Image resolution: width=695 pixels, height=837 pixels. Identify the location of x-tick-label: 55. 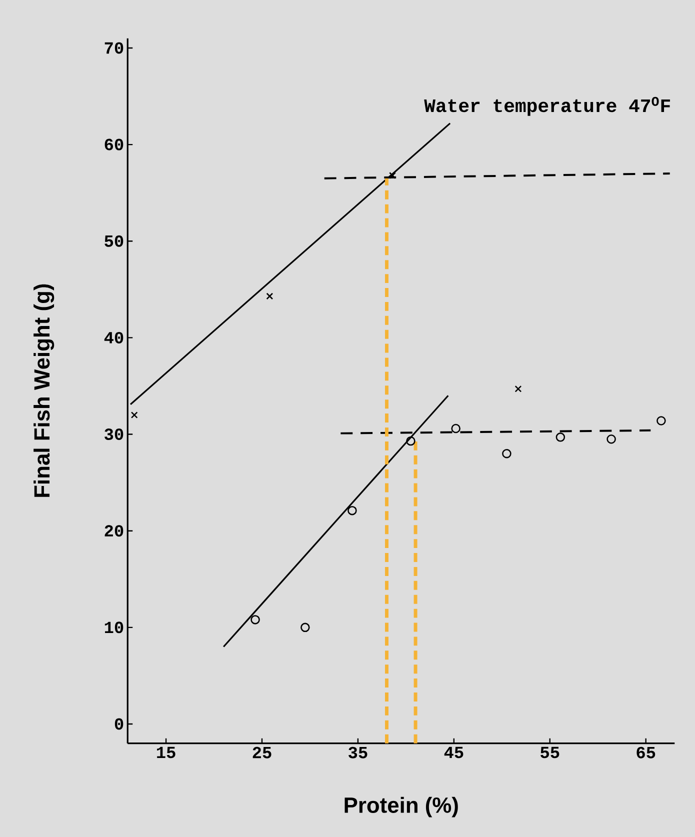
(550, 752).